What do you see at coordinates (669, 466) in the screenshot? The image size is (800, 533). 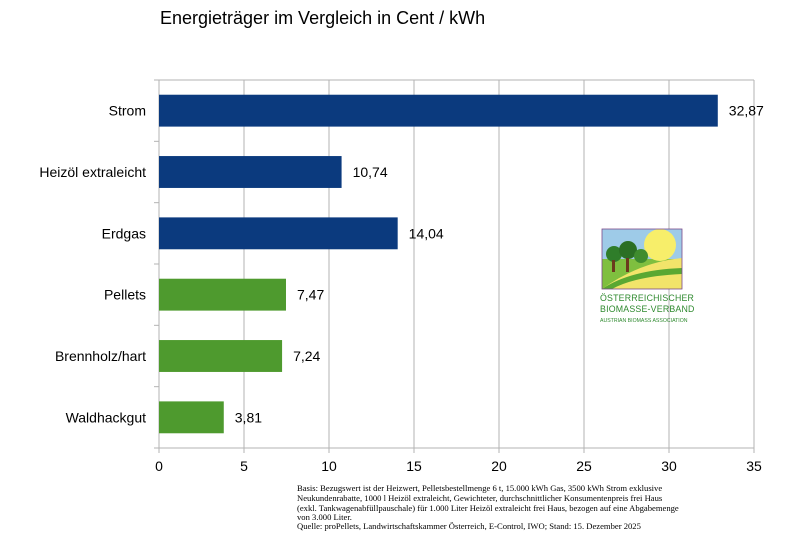 I see `x-tick-label-6: 30` at bounding box center [669, 466].